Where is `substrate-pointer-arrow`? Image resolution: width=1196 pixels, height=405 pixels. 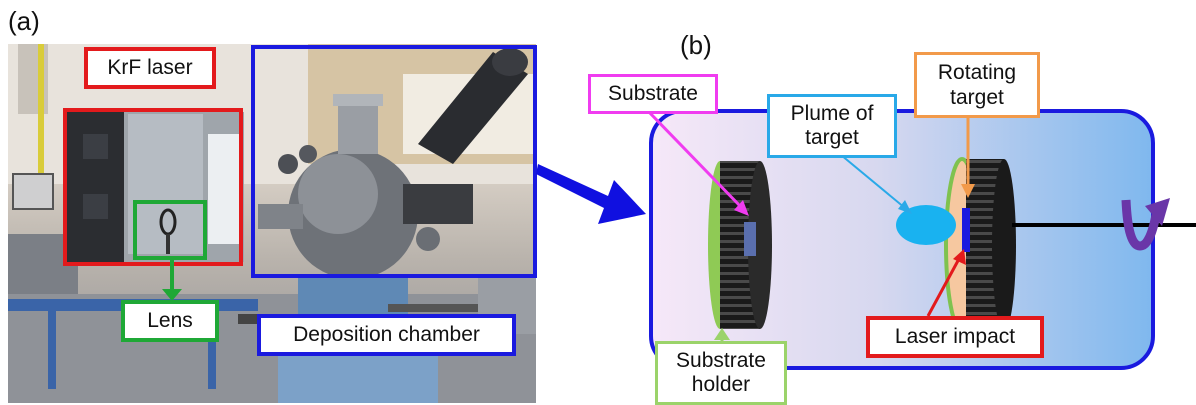 substrate-pointer-arrow is located at coordinates (697, 162).